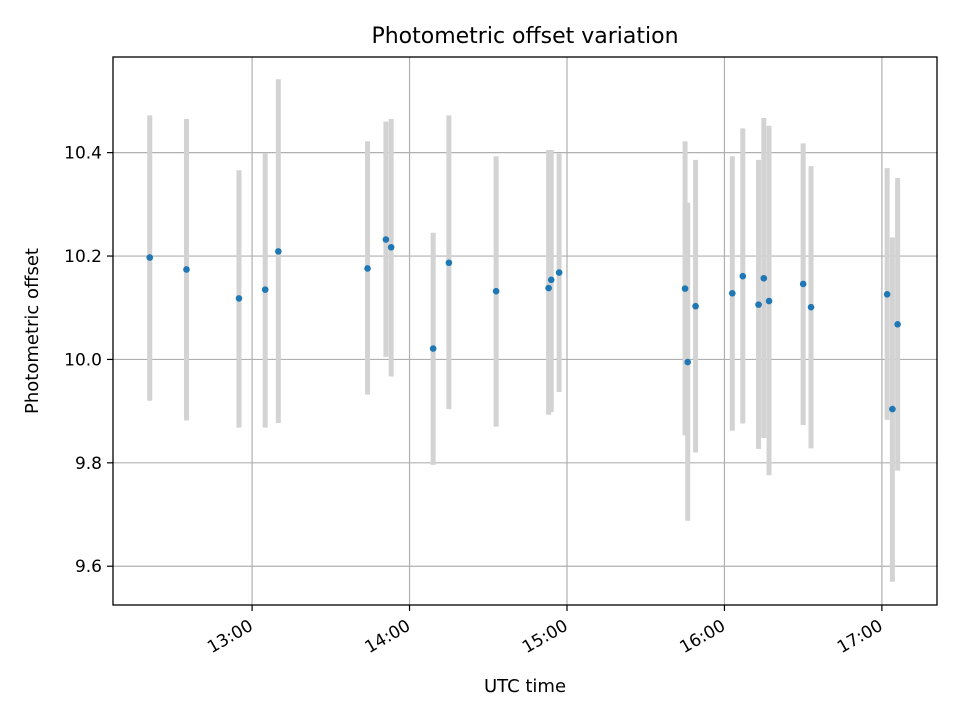 The height and width of the screenshot is (720, 960). I want to click on chart-title: Photometric offset variation, so click(524, 36).